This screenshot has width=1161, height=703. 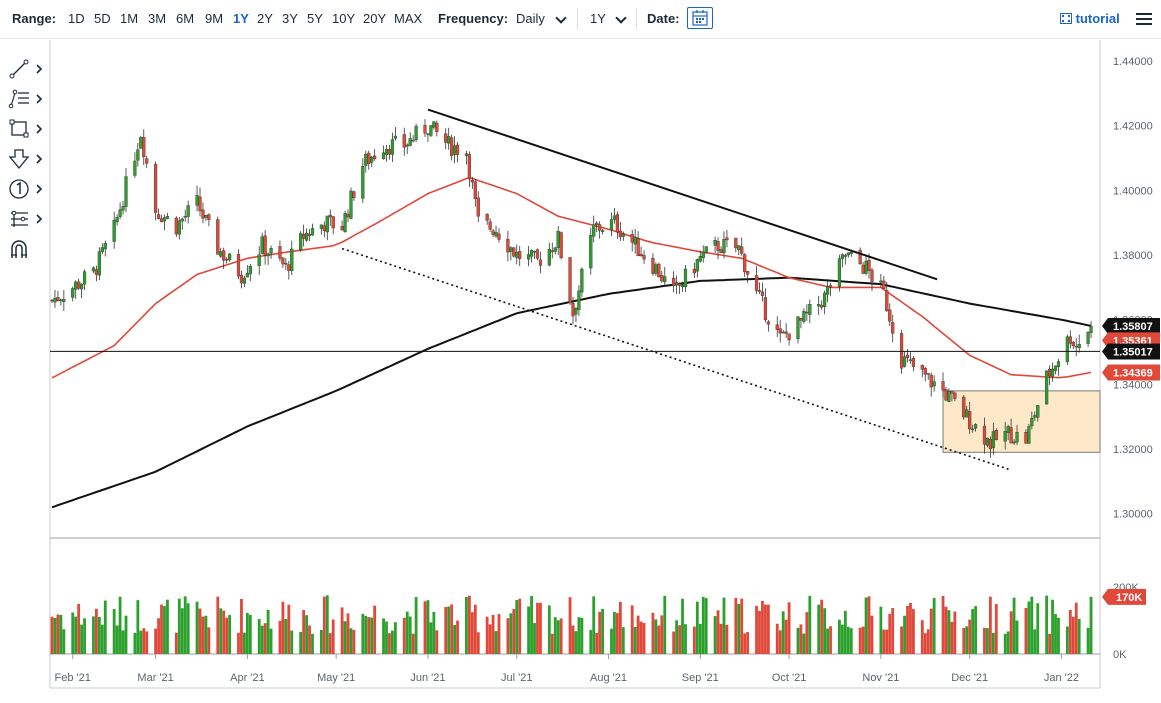 I want to click on range-5d: 5D, so click(x=102, y=18).